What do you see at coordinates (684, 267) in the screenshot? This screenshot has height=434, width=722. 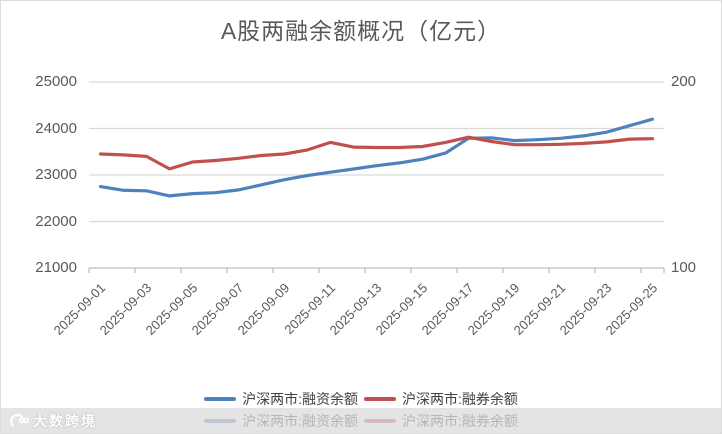 I see `y-axis-right-tick-label: 100` at bounding box center [684, 267].